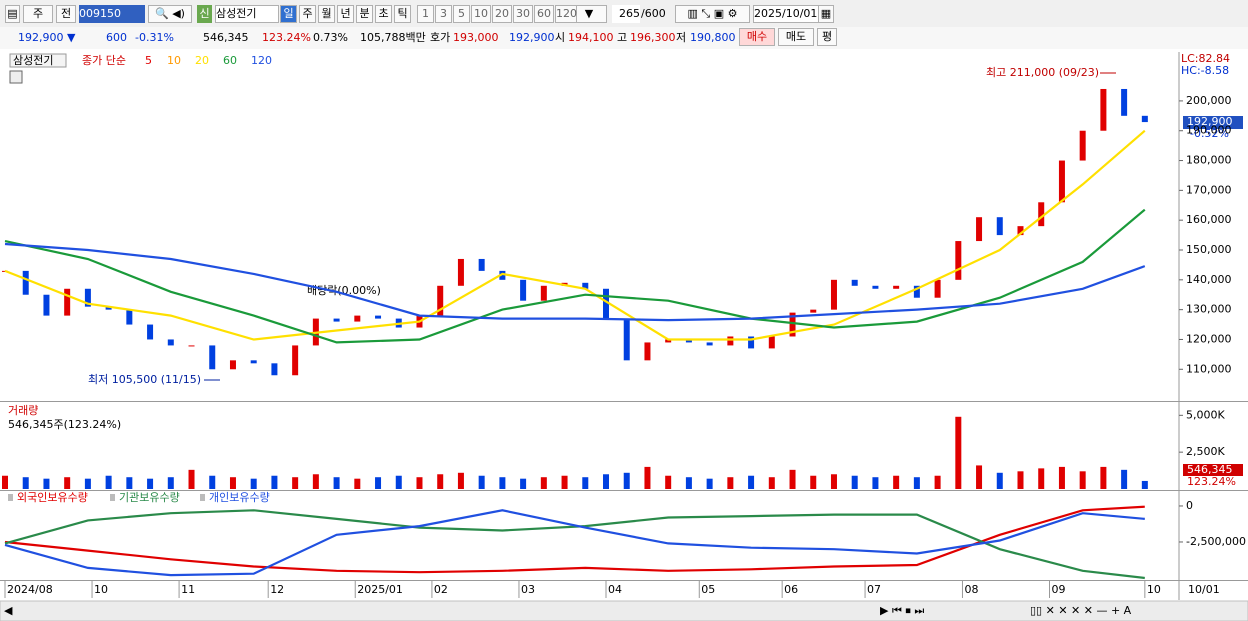 Image resolution: width=1248 pixels, height=621 pixels. Describe the element at coordinates (112, 14) in the screenshot. I see `code-input: 009150` at that location.